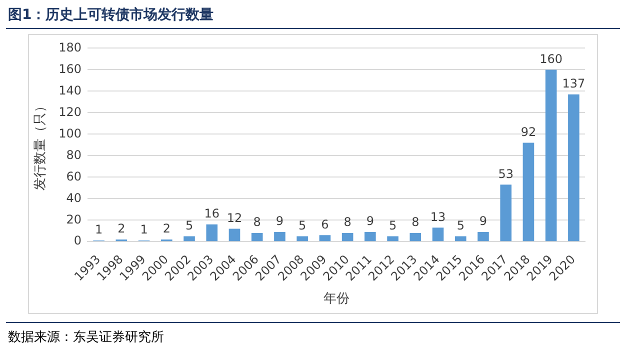 This screenshot has height=362, width=626. Describe the element at coordinates (74, 219) in the screenshot. I see `y-tick-label: 20` at that location.